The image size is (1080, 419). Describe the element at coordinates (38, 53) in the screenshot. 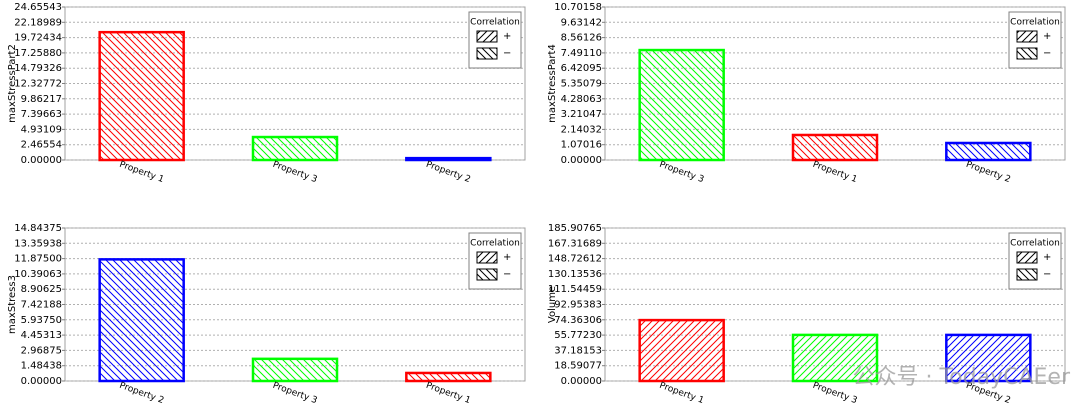

I see `y-tick-label: 17.25880` at that location.